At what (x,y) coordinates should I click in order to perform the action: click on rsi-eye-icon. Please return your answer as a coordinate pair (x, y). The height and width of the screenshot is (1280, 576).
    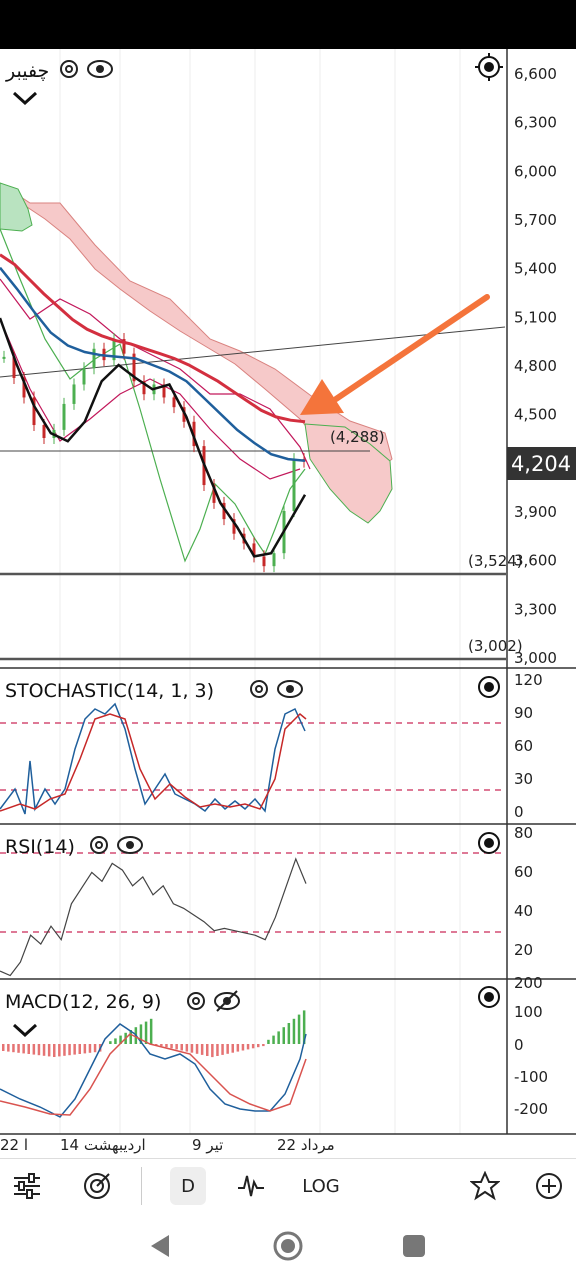
    Looking at the image, I should click on (130, 845).